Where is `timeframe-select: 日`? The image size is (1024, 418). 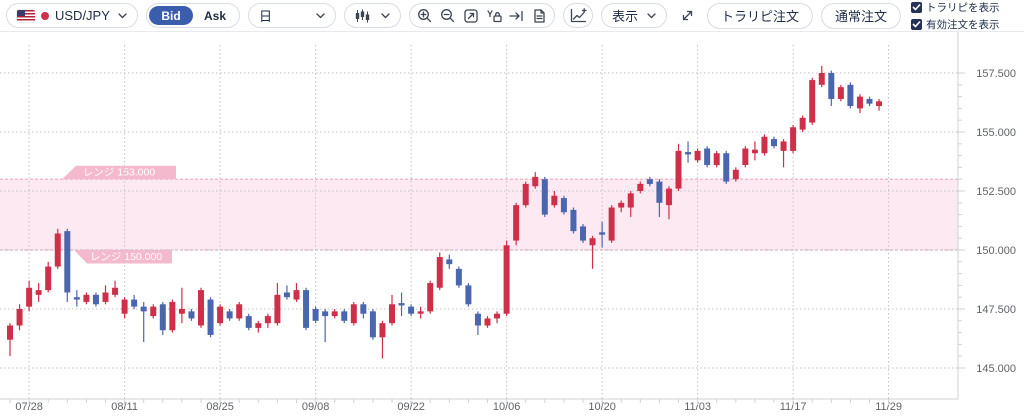 timeframe-select: 日 is located at coordinates (292, 15).